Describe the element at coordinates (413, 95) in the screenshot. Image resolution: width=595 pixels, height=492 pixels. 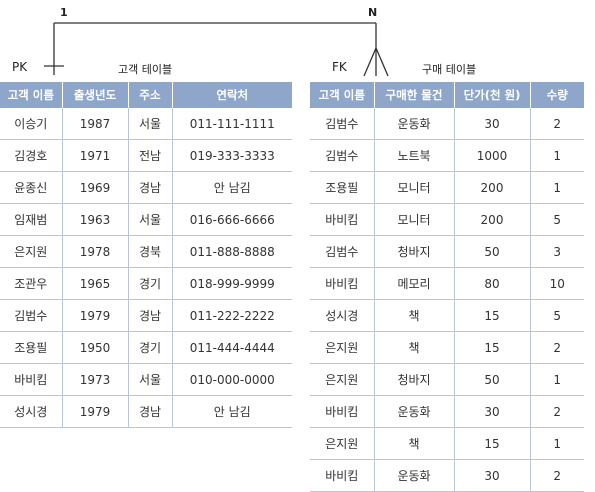
I see `col-header: 구매한 물건` at that location.